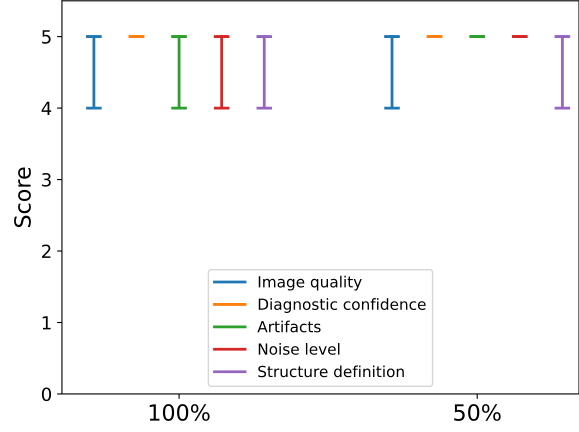 Image resolution: width=579 pixels, height=432 pixels. Describe the element at coordinates (47, 394) in the screenshot. I see `y-tick-label: 0` at that location.